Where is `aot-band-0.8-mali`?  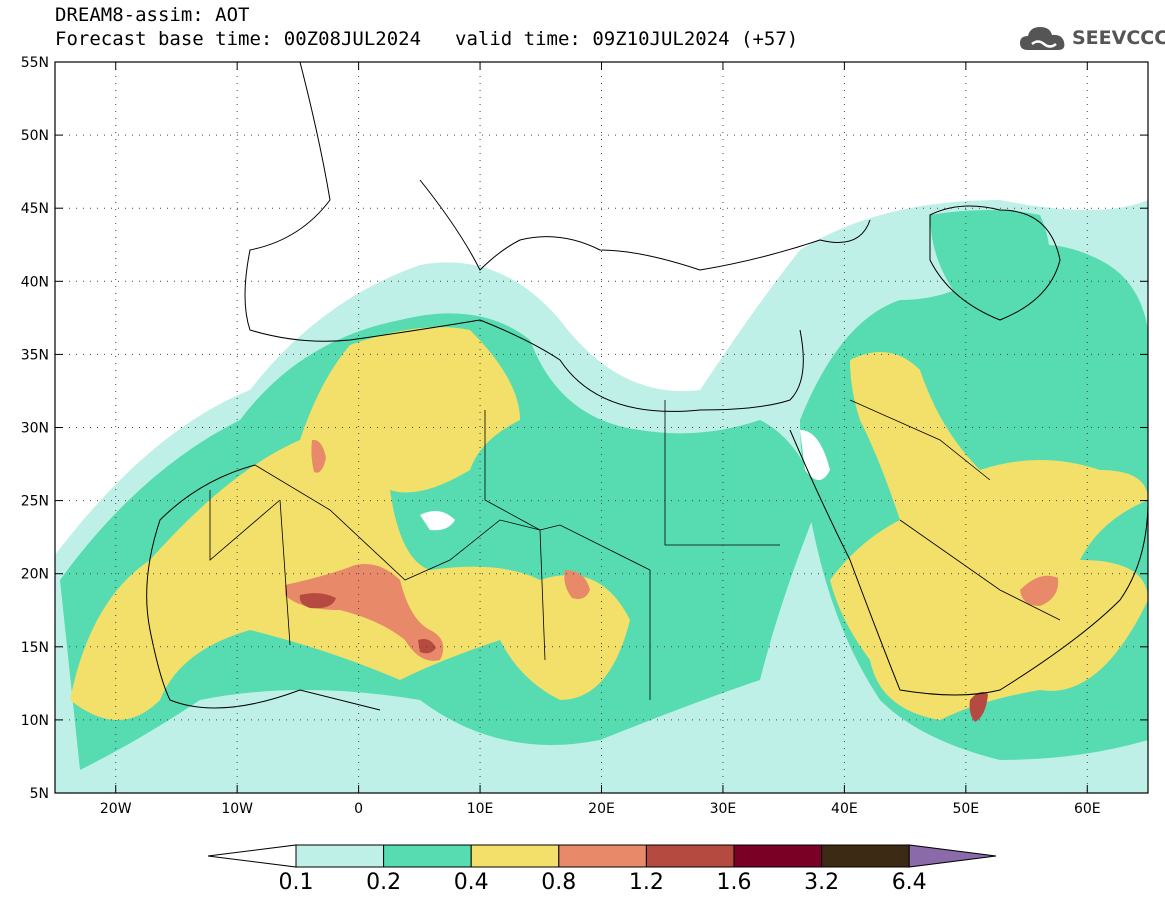 aot-band-0.8-mali is located at coordinates (364, 612).